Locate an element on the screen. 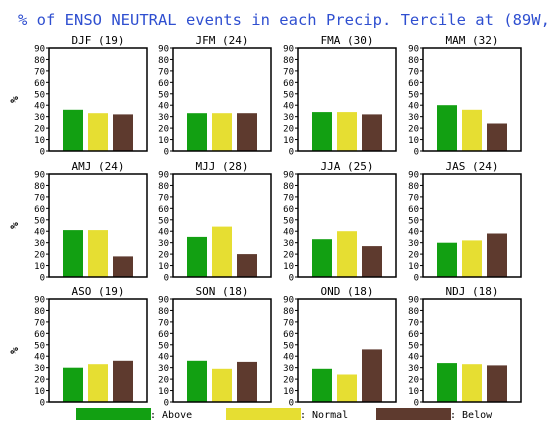 Image resolution: width=550 pixels, height=425 pixels. panel-title: MJJ (28) is located at coordinates (222, 166).